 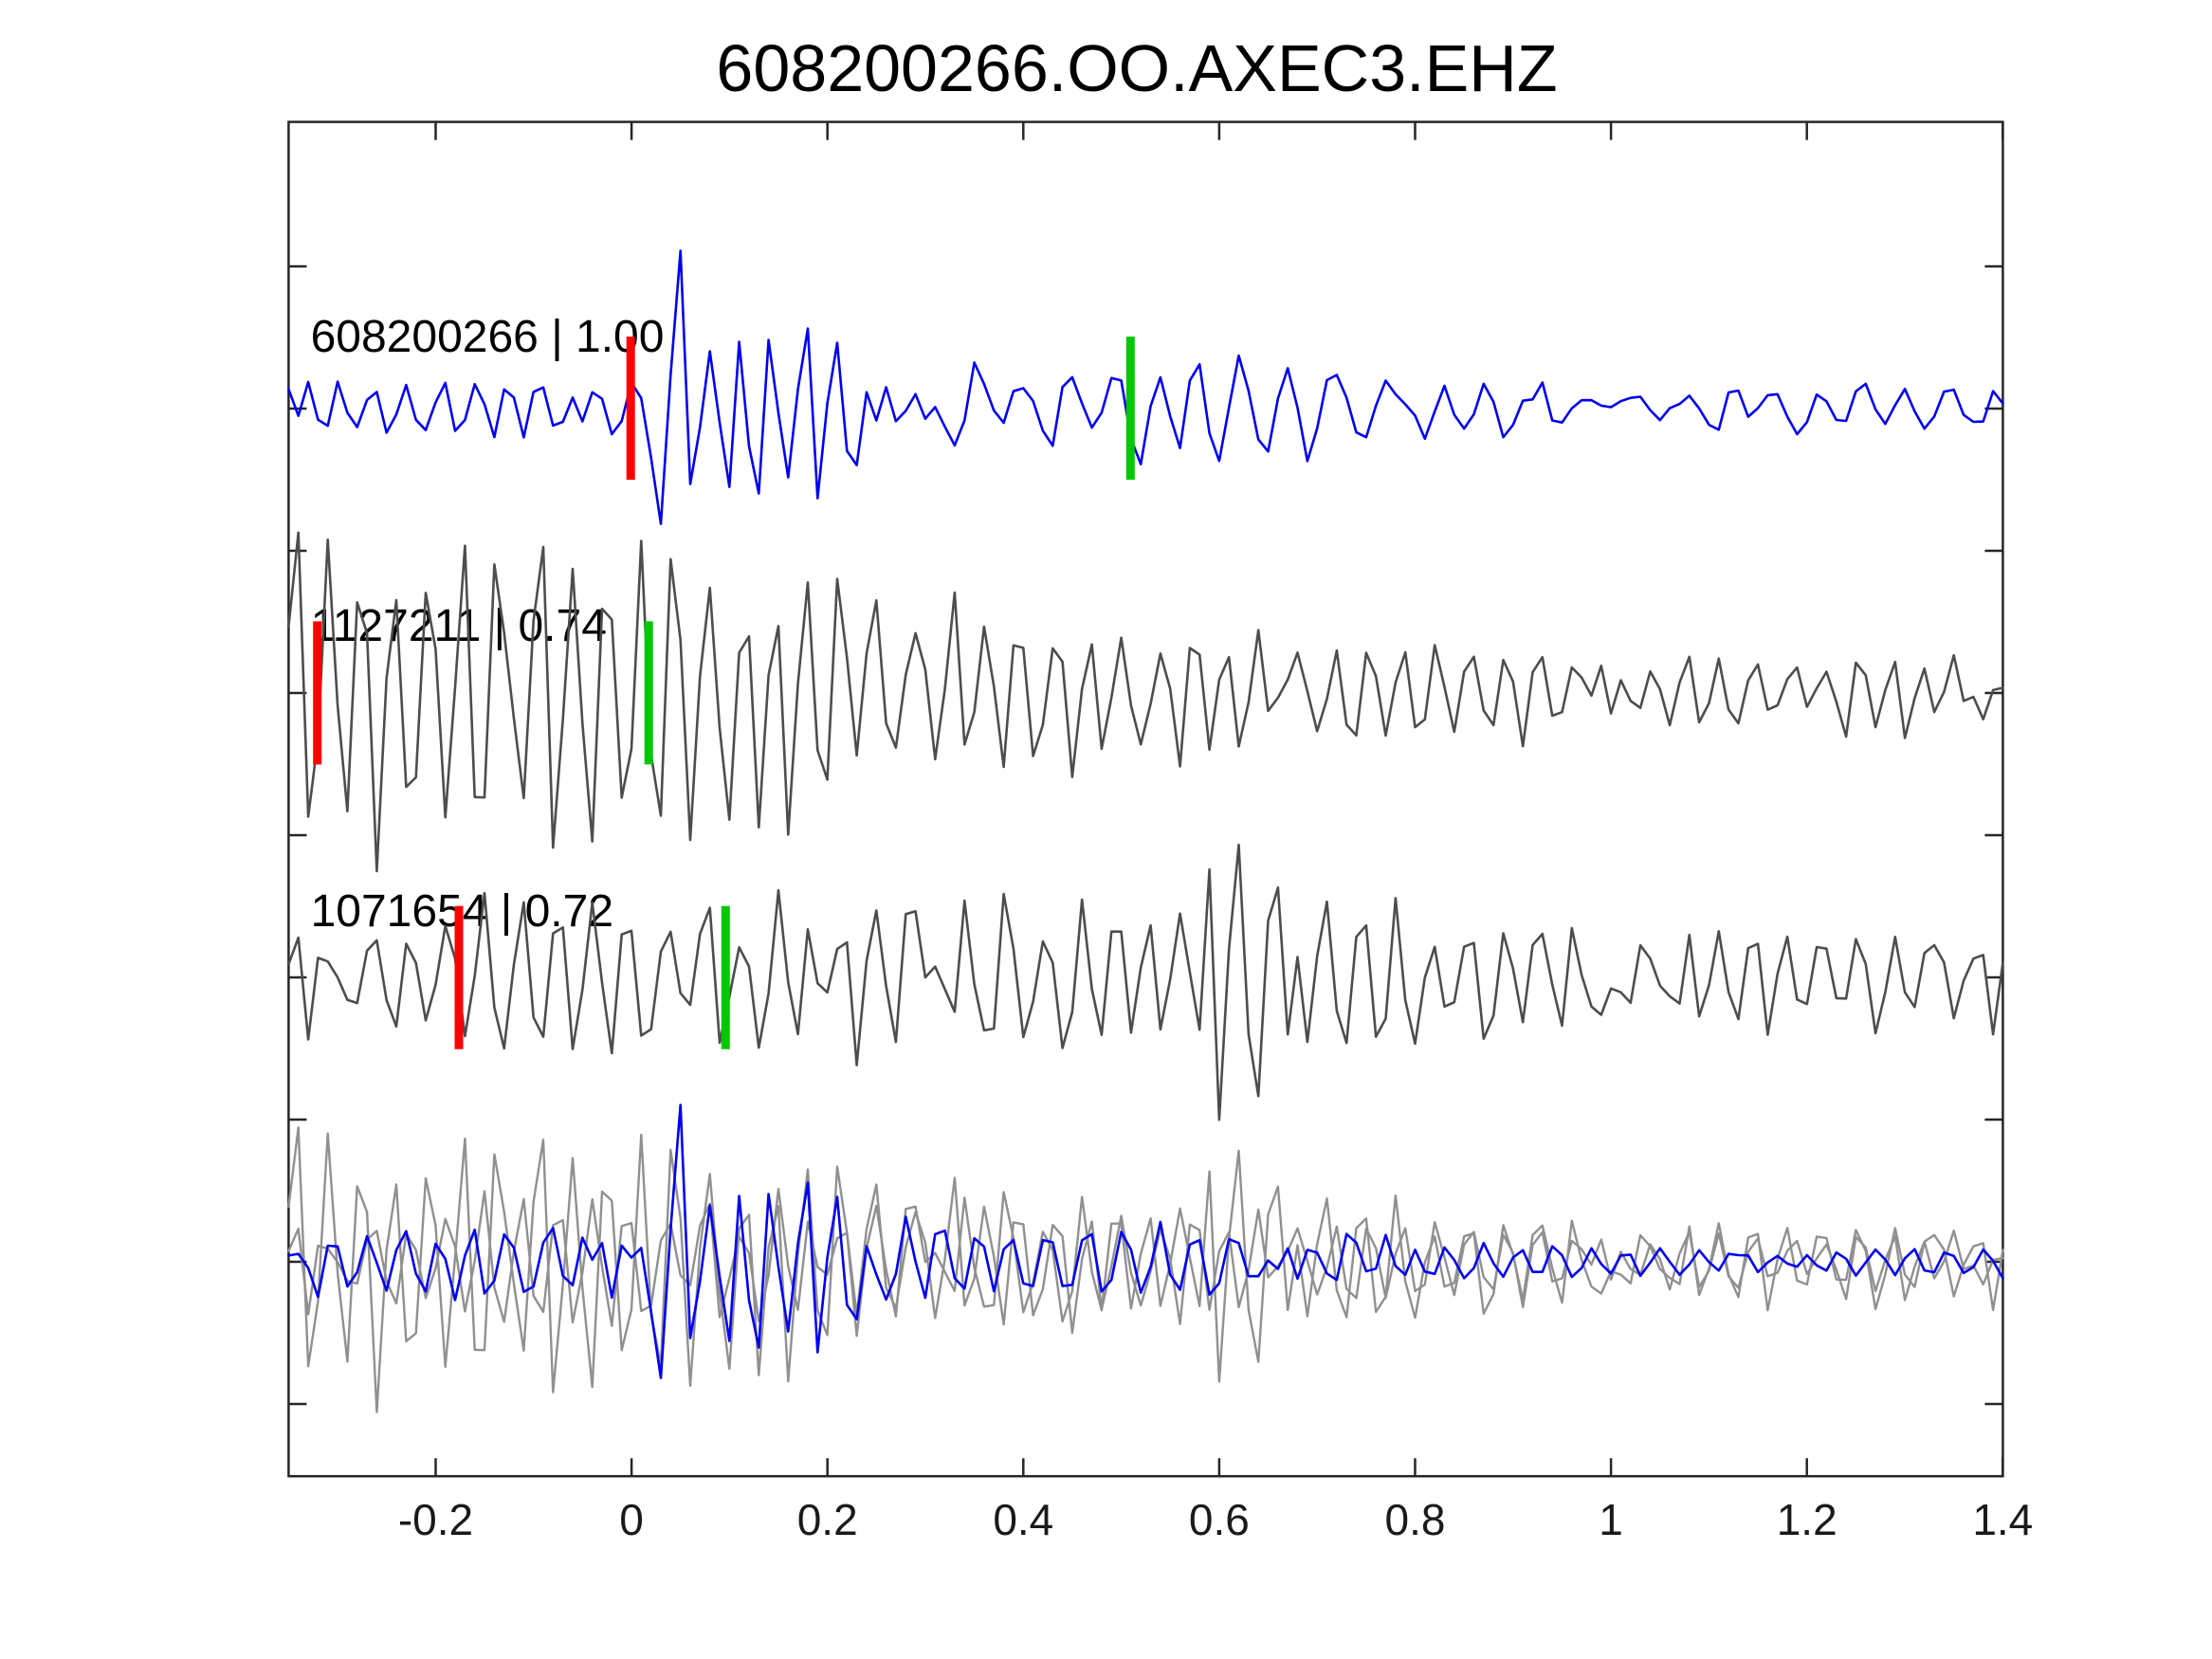 I want to click on svg-text: 1.2, so click(x=1807, y=1519).